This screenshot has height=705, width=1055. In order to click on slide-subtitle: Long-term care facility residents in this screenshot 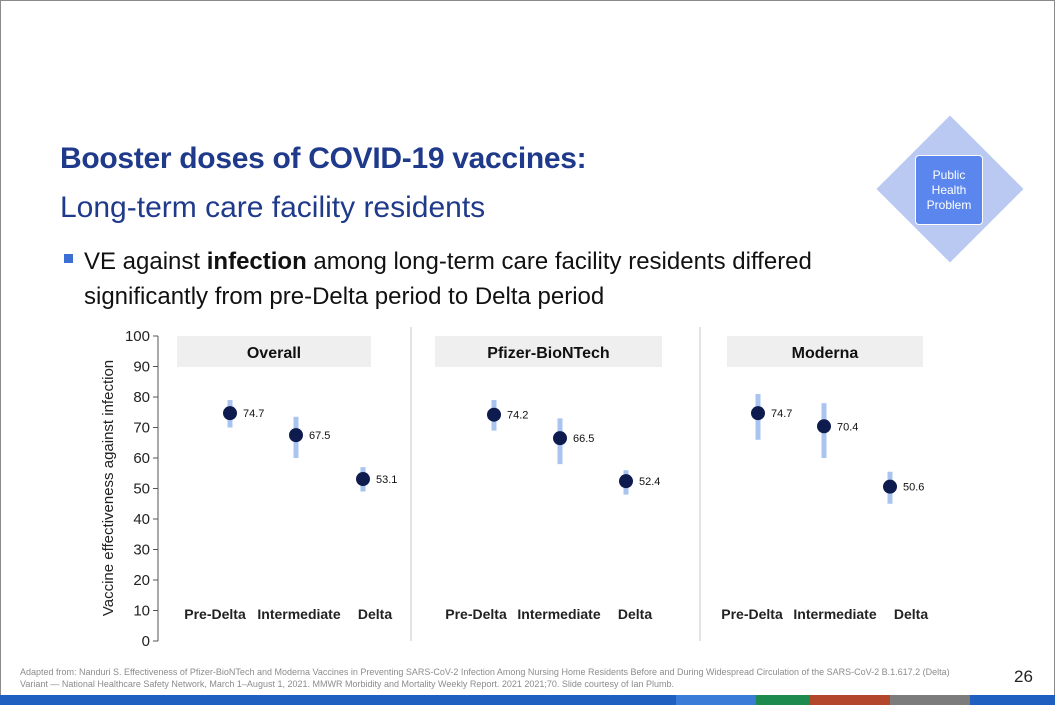, I will do `click(273, 207)`.